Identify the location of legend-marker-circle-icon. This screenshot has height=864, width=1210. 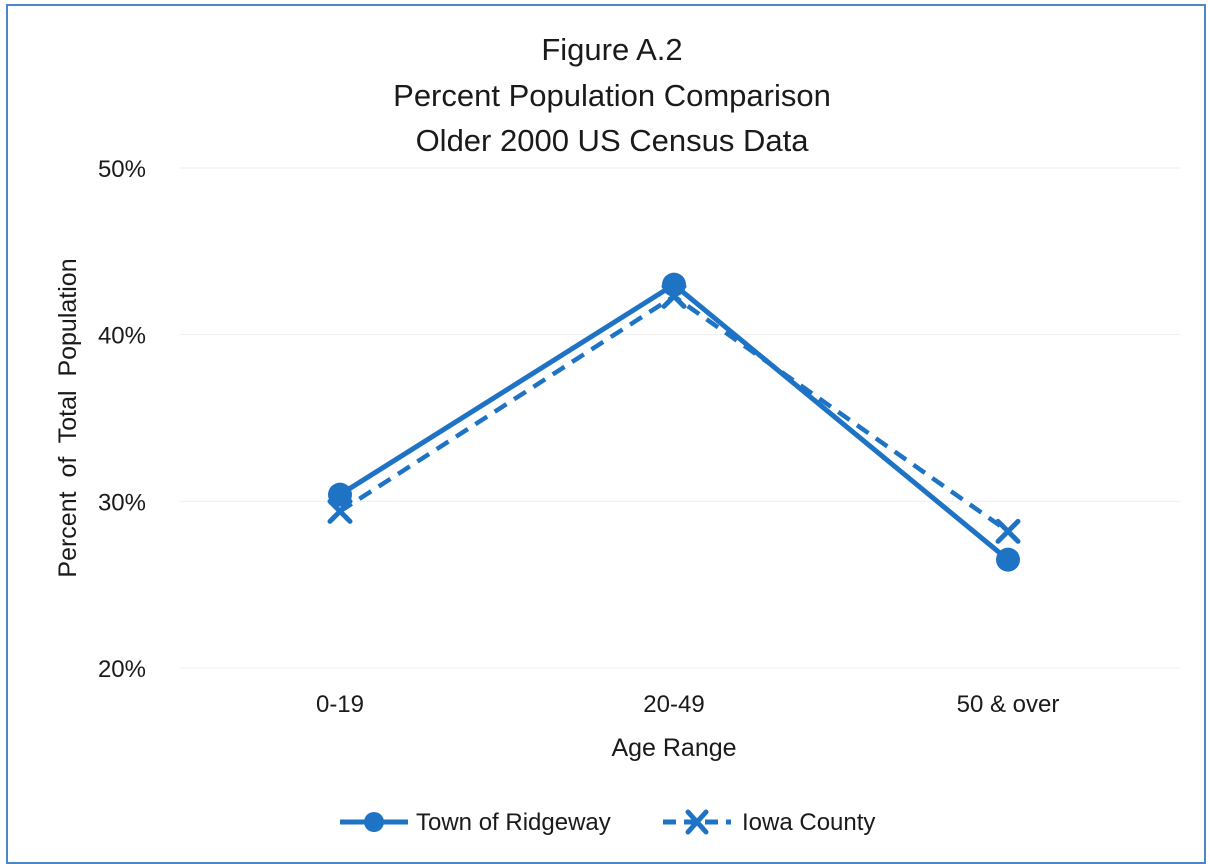
(374, 822).